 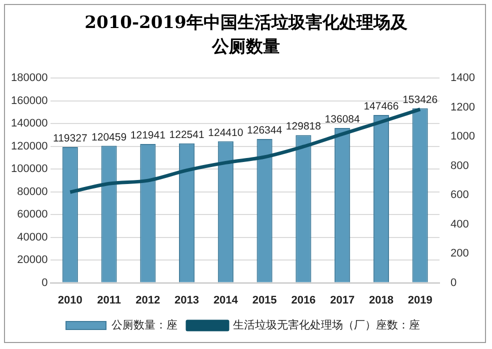 What do you see at coordinates (29, 169) in the screenshot?
I see `y-tick-label: 100000` at bounding box center [29, 169].